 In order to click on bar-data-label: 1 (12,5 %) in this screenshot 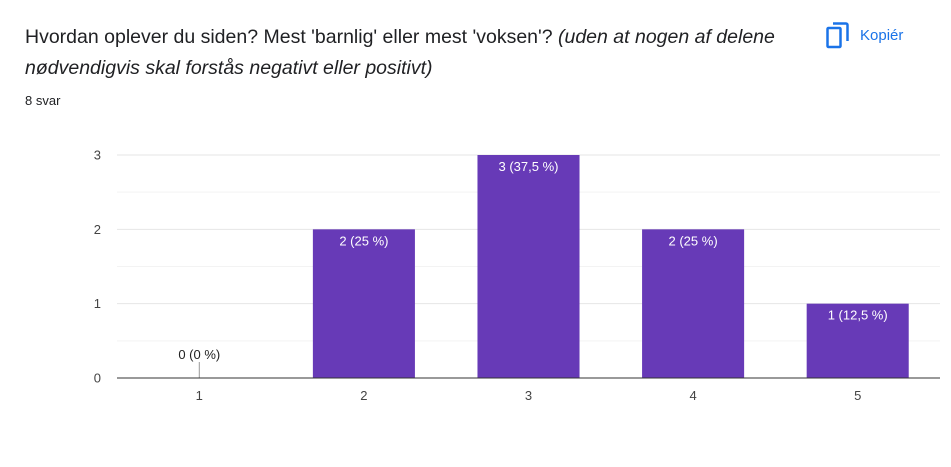, I will do `click(858, 315)`.